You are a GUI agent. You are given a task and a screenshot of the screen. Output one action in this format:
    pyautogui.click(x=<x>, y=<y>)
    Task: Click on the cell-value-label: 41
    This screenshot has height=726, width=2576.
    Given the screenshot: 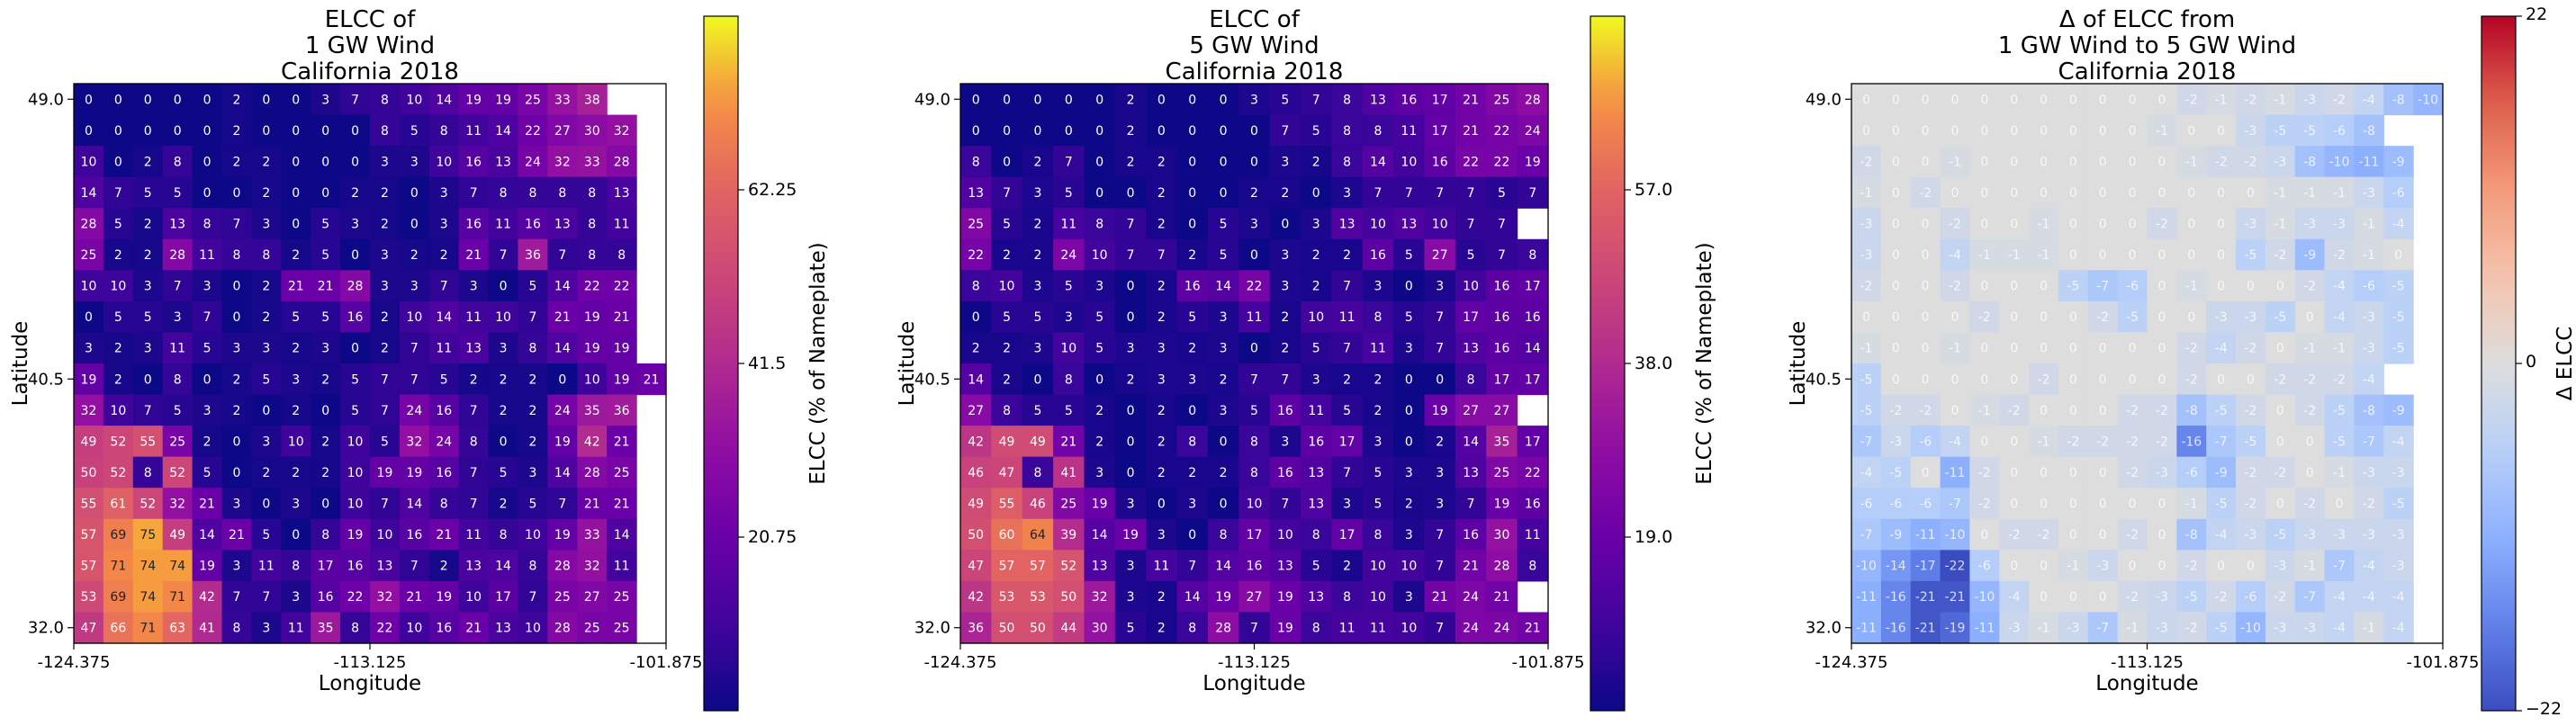 What is the action you would take?
    pyautogui.click(x=207, y=629)
    